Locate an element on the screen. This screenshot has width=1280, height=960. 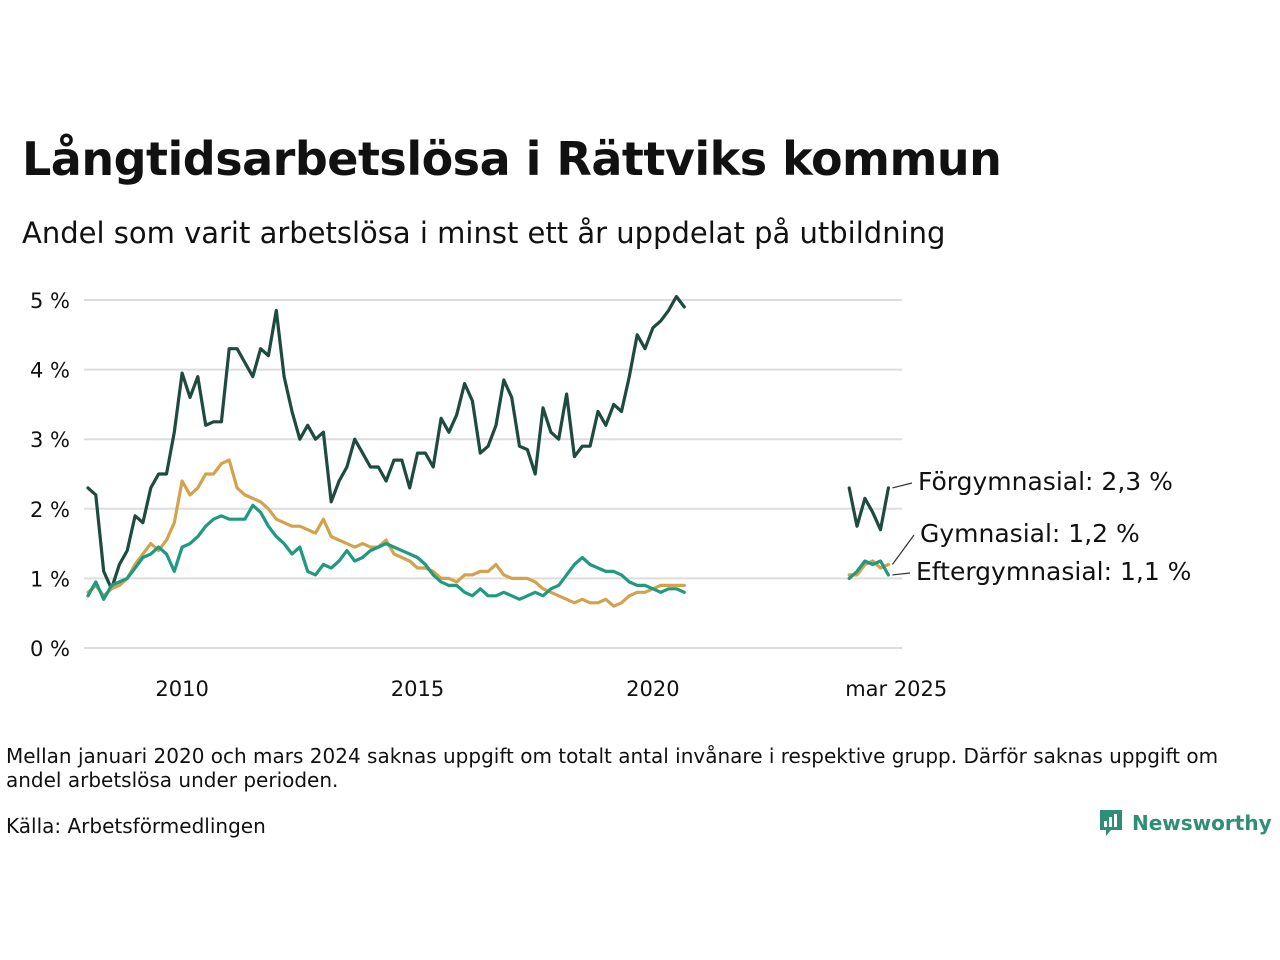
series-line-gymnasial is located at coordinates (386, 533).